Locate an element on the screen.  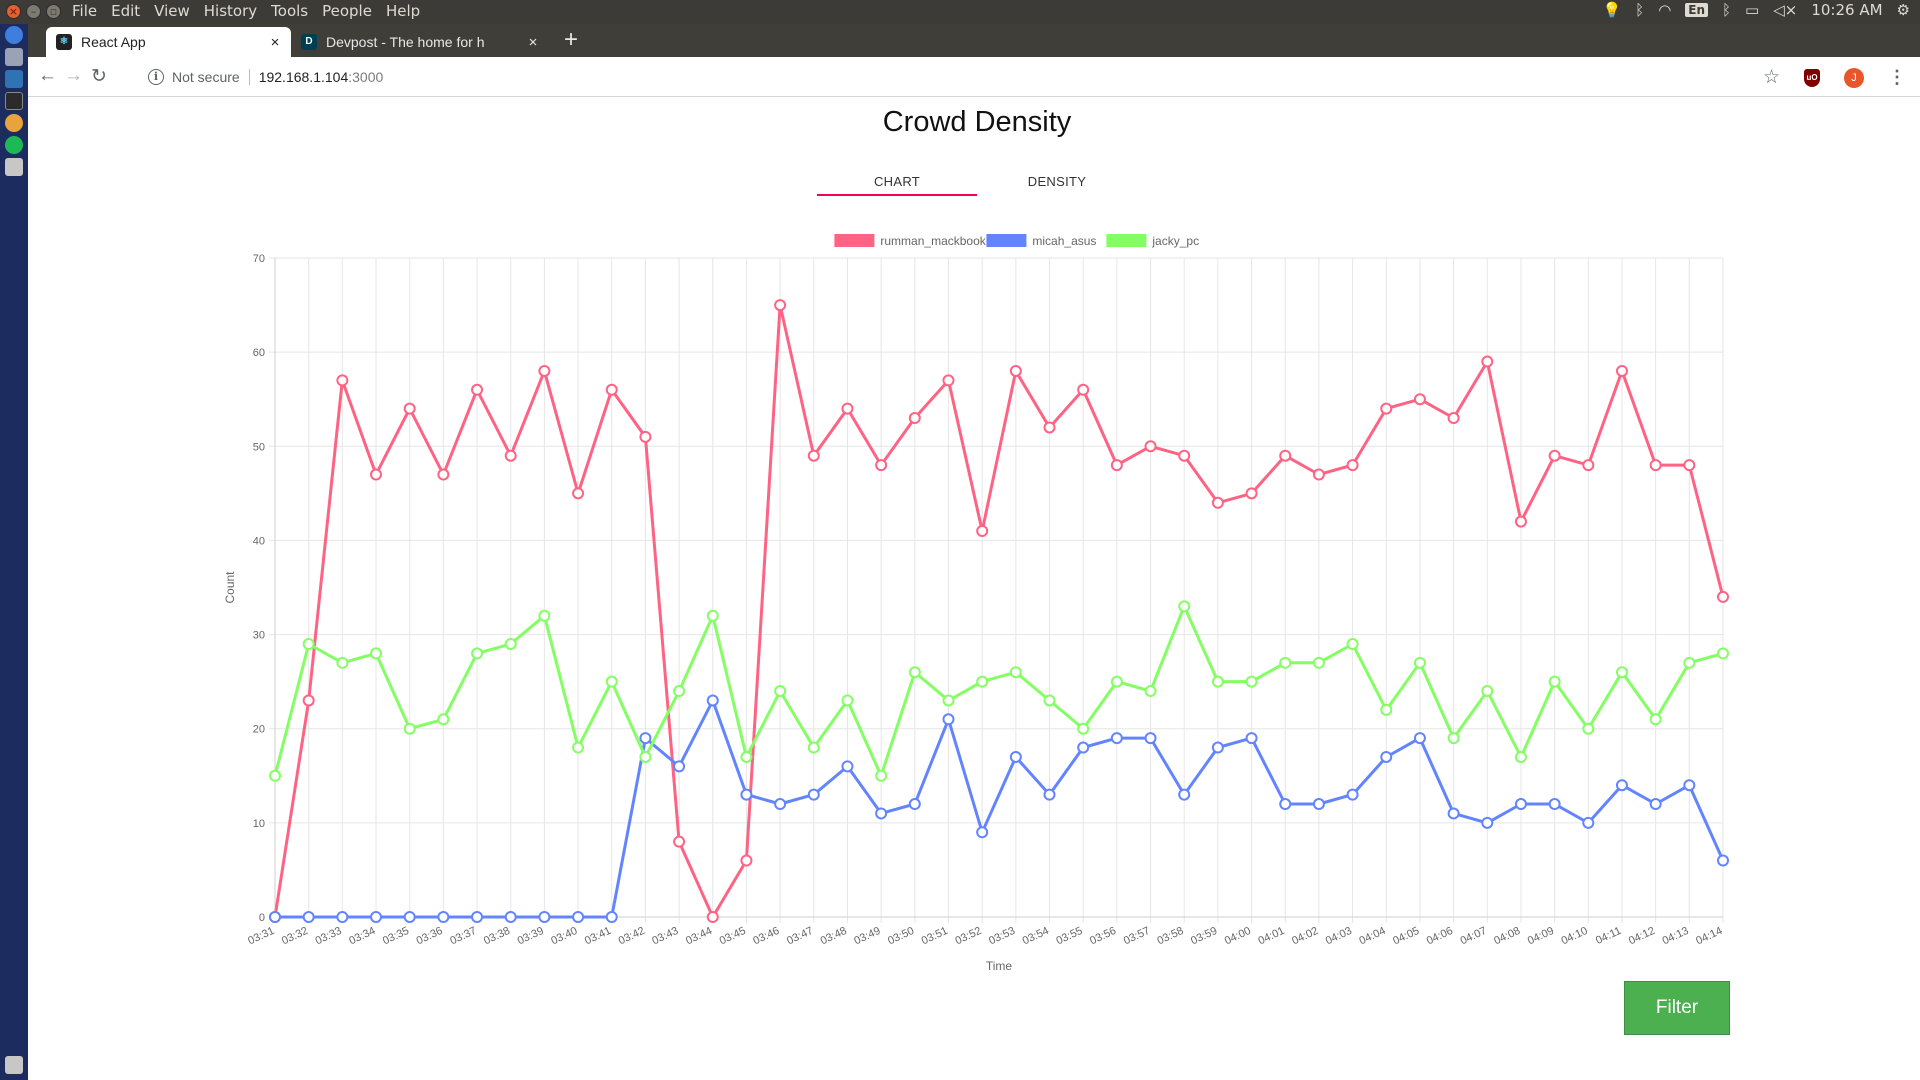
text-editor-icon is located at coordinates (14, 167).